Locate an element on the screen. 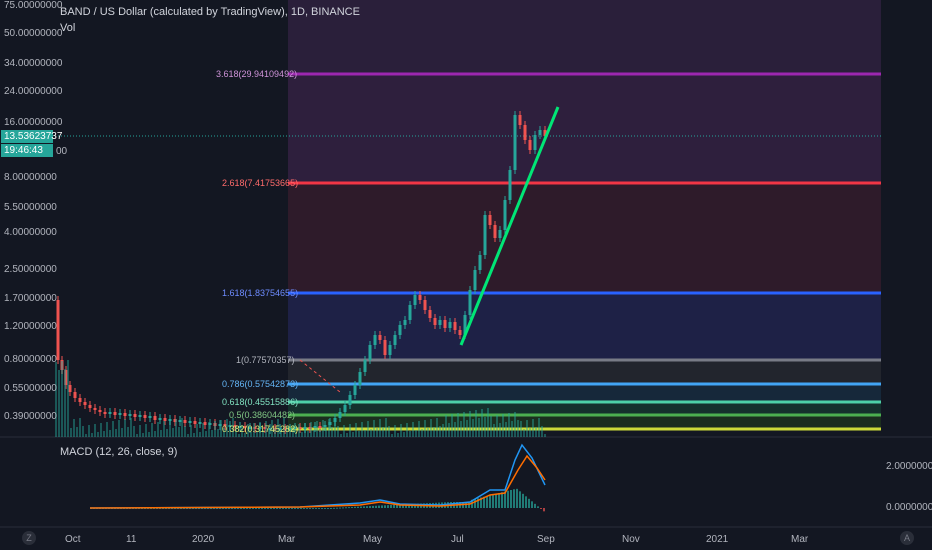  auto-scale-button: A is located at coordinates (907, 538).